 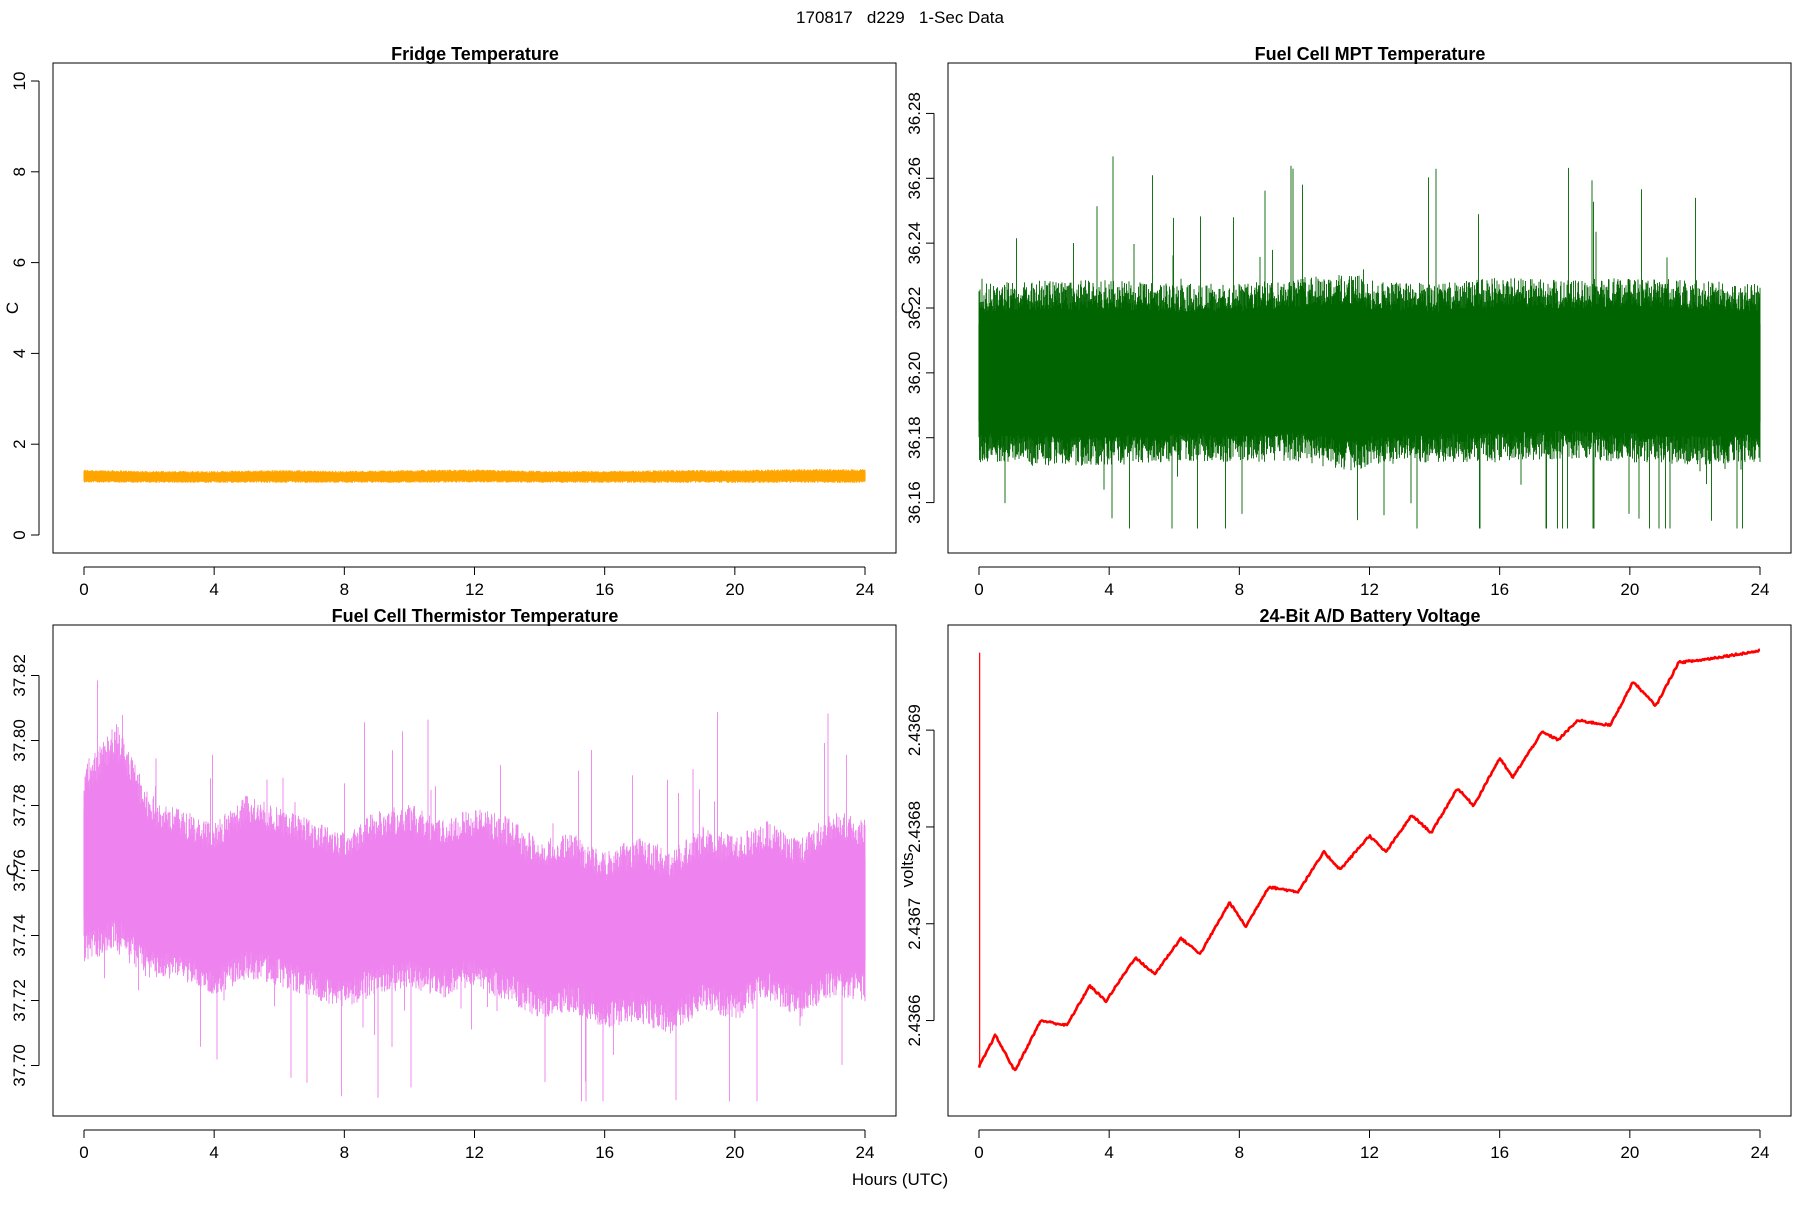 I want to click on y-tick-label: 2.4369, so click(x=914, y=730).